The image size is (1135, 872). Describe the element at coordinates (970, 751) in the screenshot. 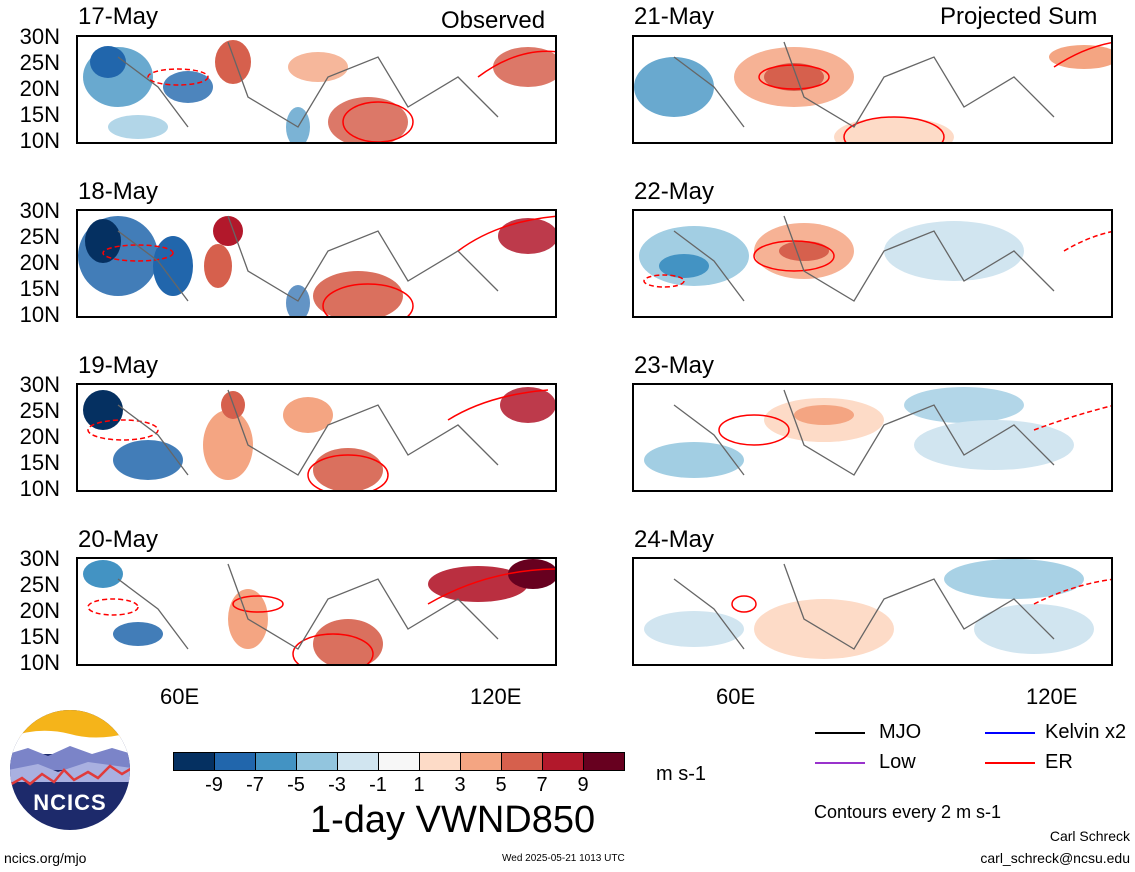

I see `legend: MJO Kelvin x2 Low ER` at that location.